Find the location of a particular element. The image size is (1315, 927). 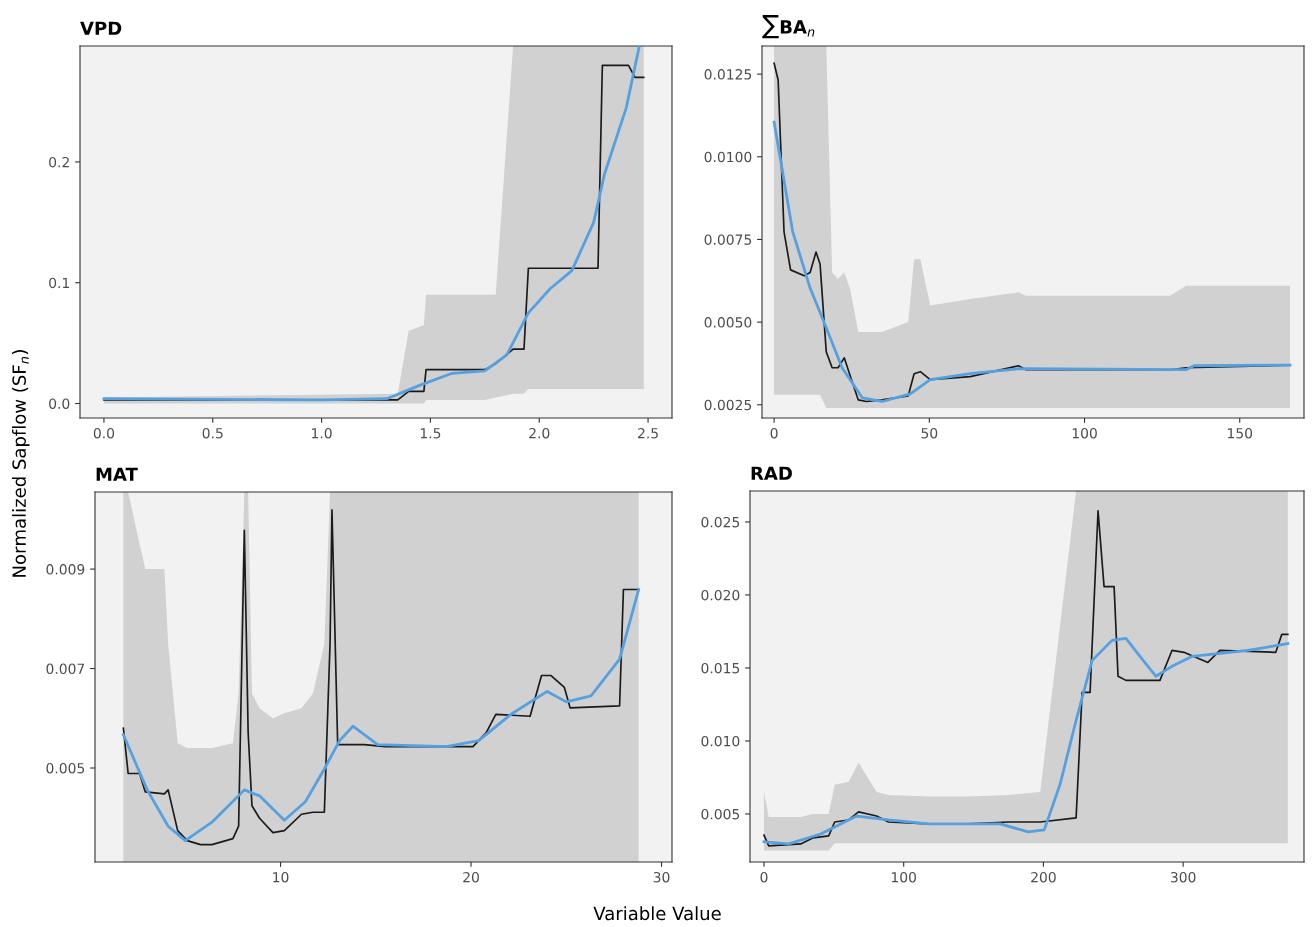

y-tick-label: 0.0125 is located at coordinates (728, 74).